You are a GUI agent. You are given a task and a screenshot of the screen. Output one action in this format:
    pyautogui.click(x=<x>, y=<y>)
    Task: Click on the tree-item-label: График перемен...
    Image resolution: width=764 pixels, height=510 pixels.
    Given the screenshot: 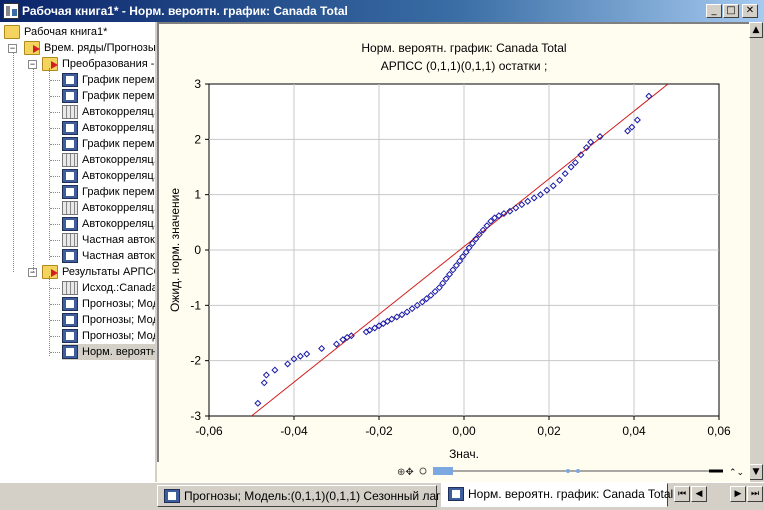 What is the action you would take?
    pyautogui.click(x=118, y=80)
    